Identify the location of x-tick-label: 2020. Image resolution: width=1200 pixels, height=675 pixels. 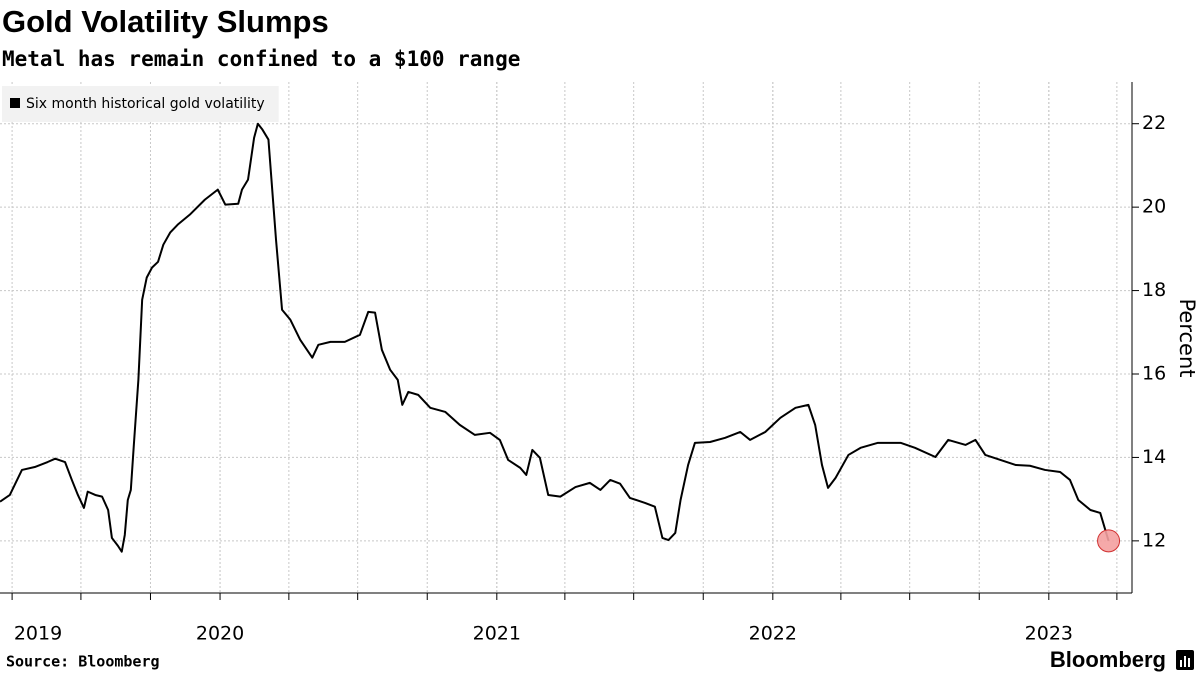
(220, 634).